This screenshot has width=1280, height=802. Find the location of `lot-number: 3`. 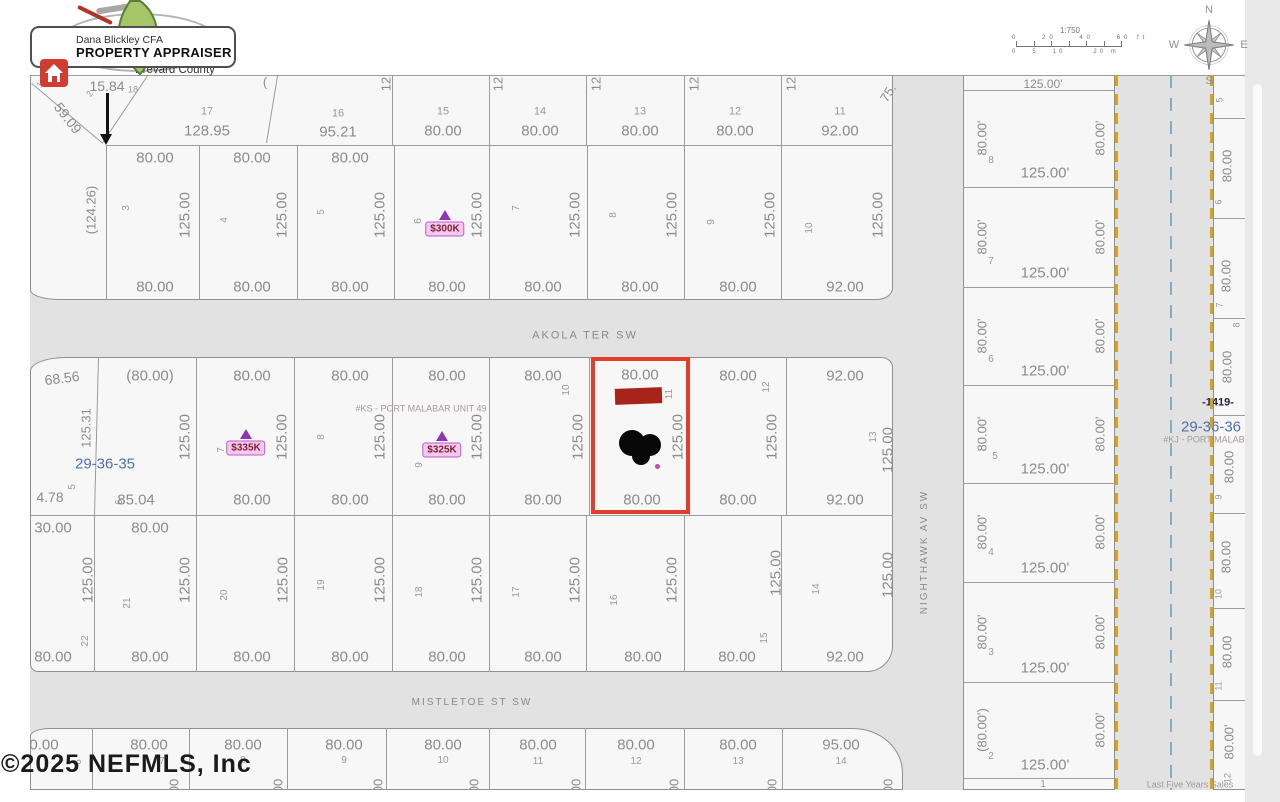

lot-number: 3 is located at coordinates (991, 652).